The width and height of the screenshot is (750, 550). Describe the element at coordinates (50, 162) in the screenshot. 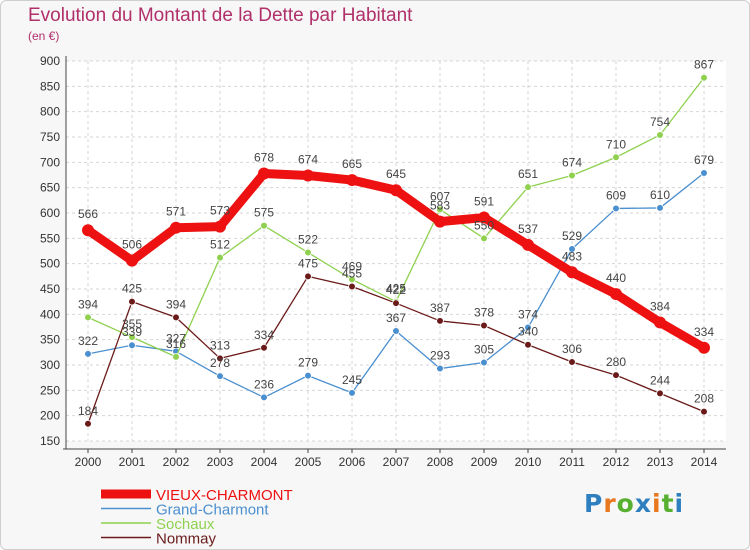

I see `y-tick-label: 700` at that location.